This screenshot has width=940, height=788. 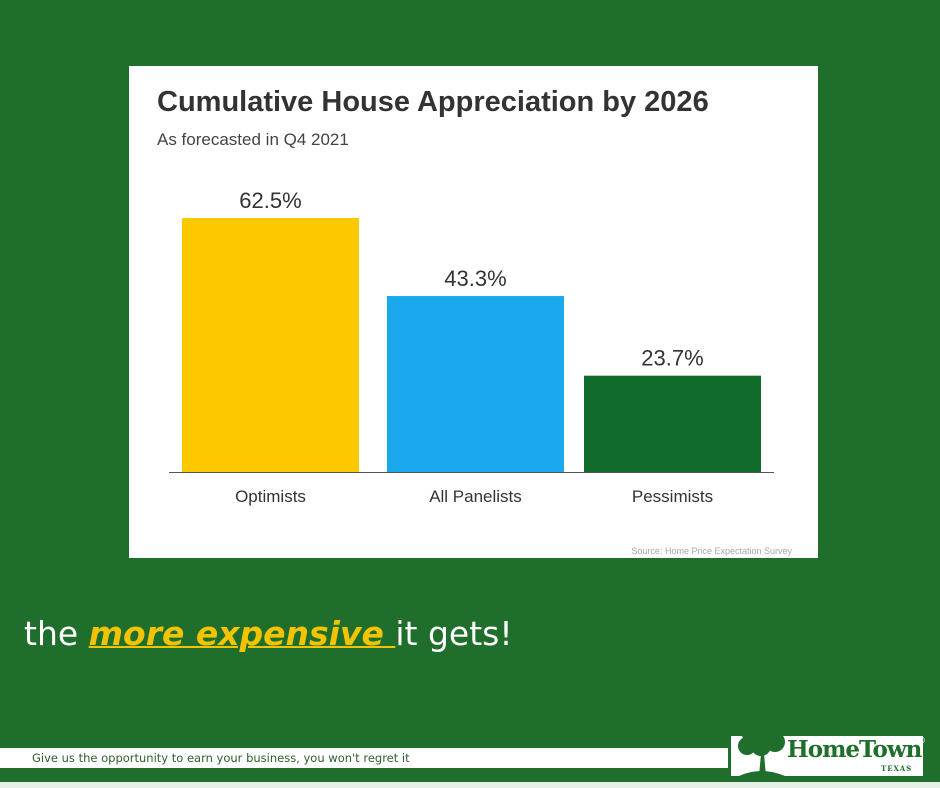 I want to click on hometown-logo: HomeTown ® TEXAS, so click(x=829, y=749).